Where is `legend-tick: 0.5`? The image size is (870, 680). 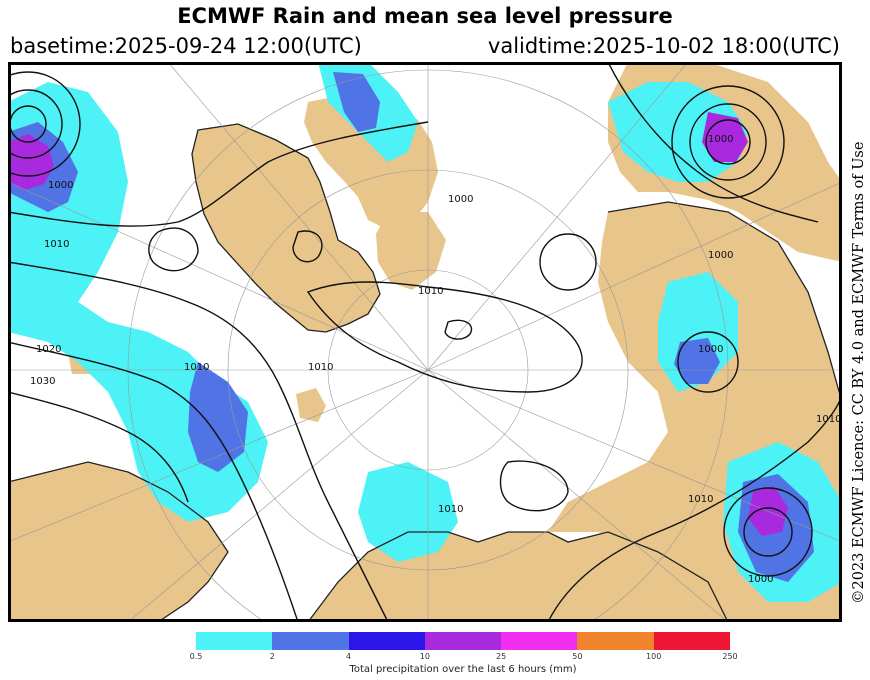
legend-tick: 0.5 is located at coordinates (196, 656).